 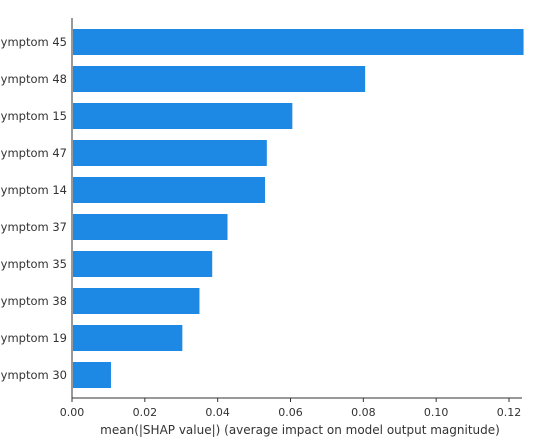 I want to click on category-label: Symptom 37, so click(x=33, y=227).